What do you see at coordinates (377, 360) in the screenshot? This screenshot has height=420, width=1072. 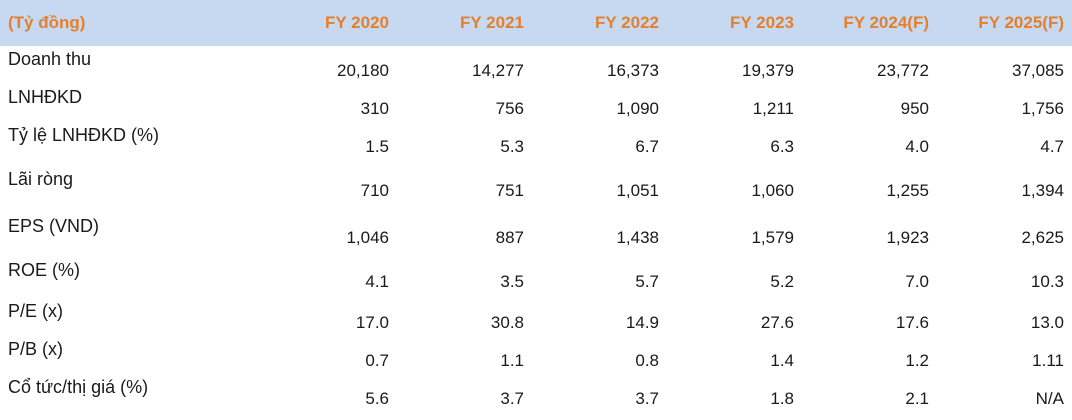 I see `row-value: 0.7` at bounding box center [377, 360].